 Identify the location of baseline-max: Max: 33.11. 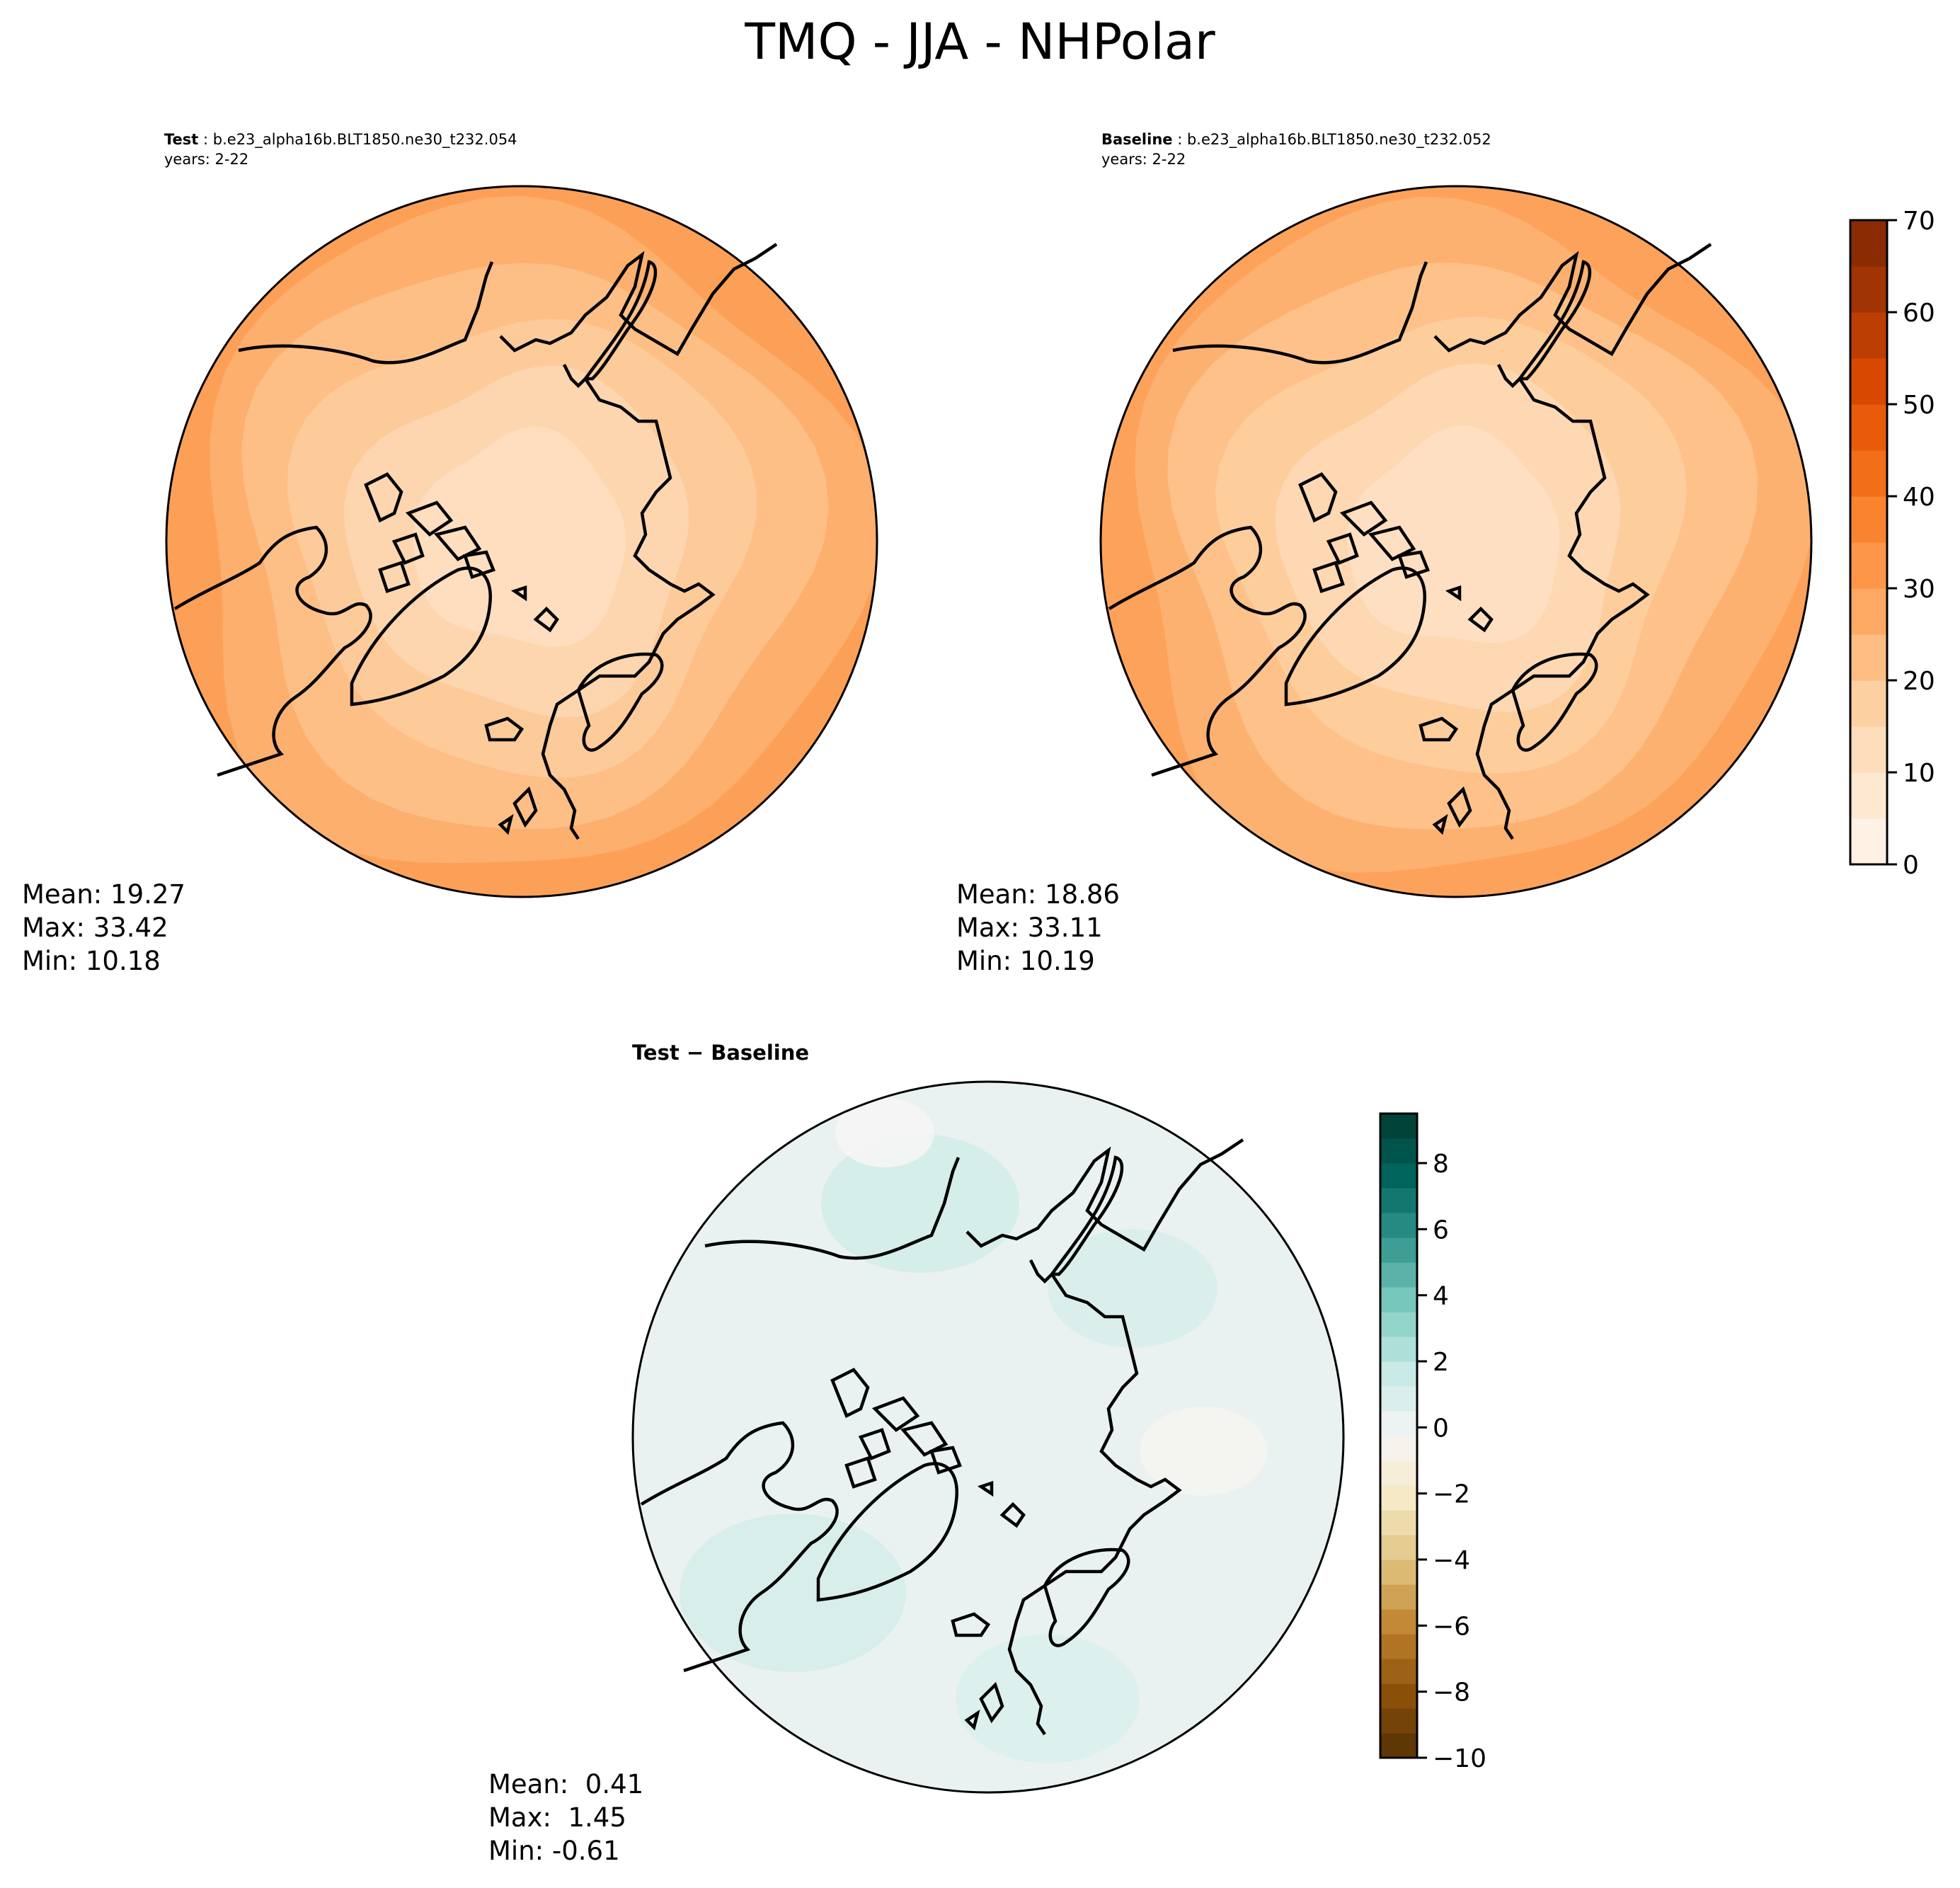
(1029, 928).